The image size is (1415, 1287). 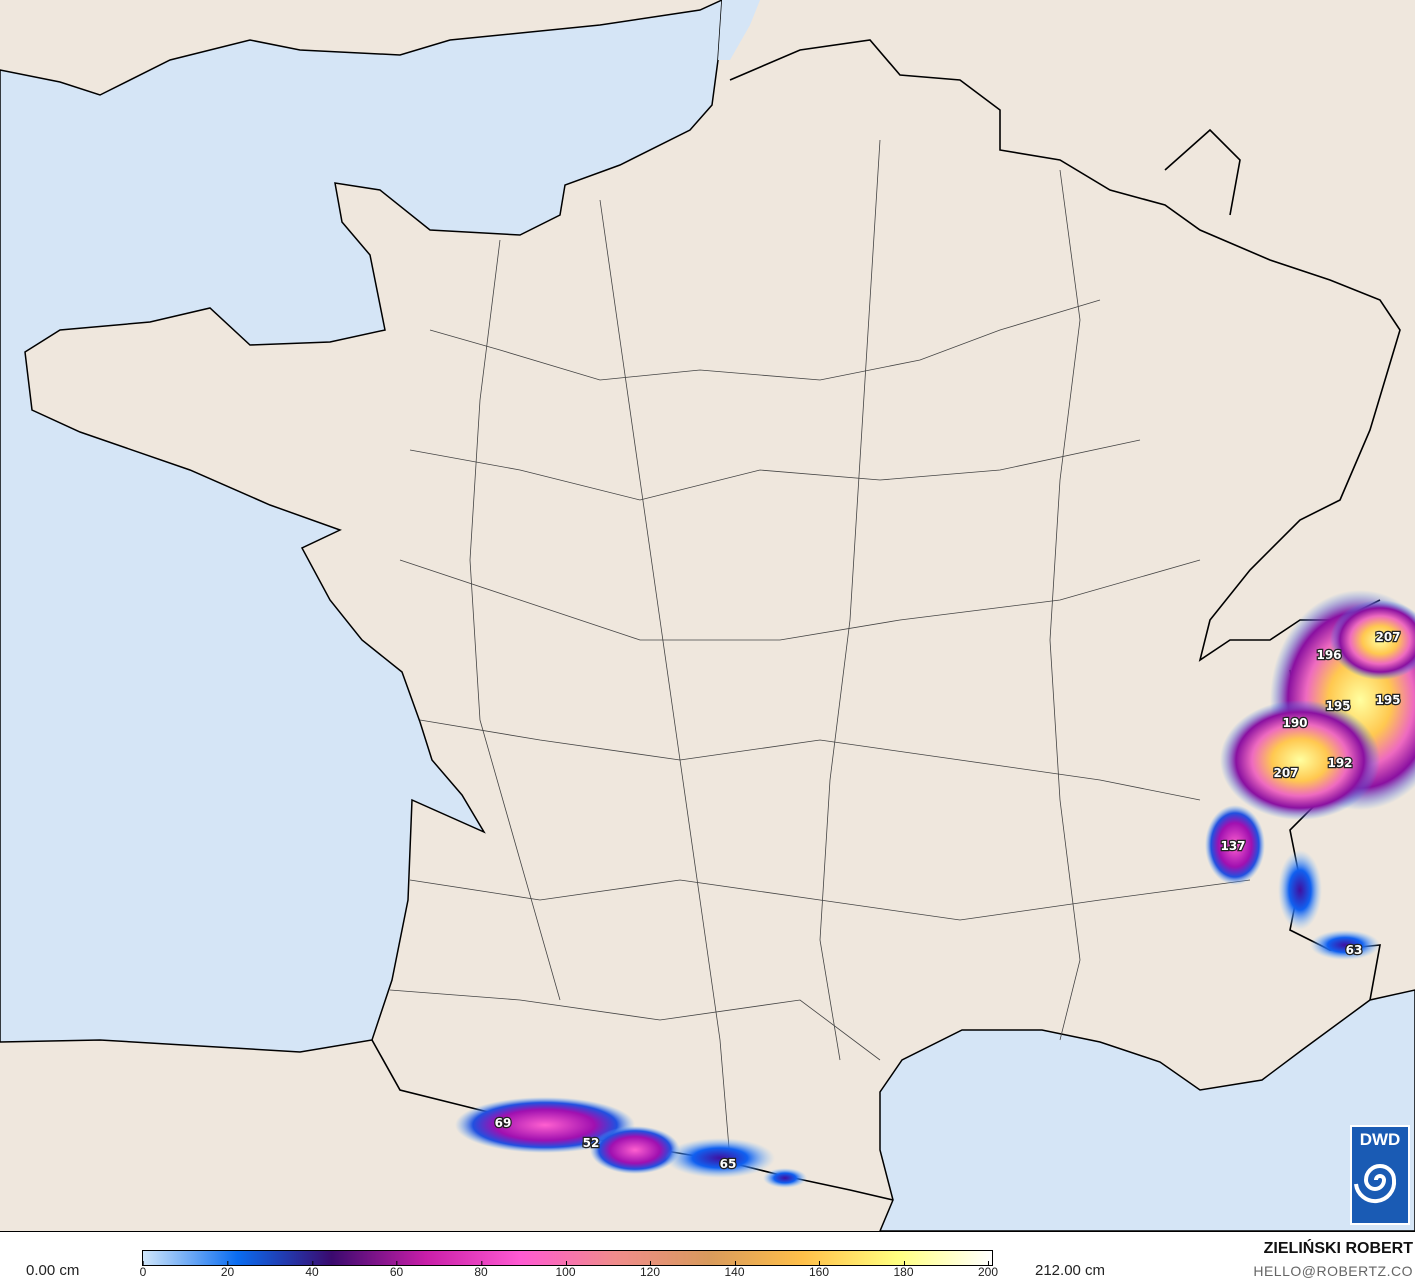 I want to click on colorbar-tick: 60, so click(x=396, y=1270).